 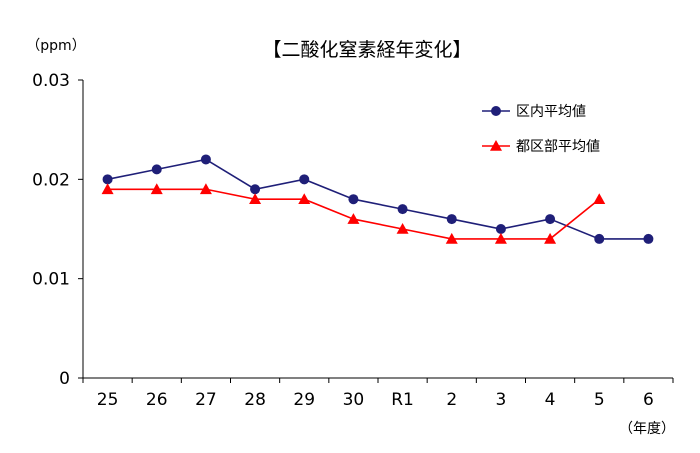 I want to click on x-tick-label: 25, so click(x=108, y=400).